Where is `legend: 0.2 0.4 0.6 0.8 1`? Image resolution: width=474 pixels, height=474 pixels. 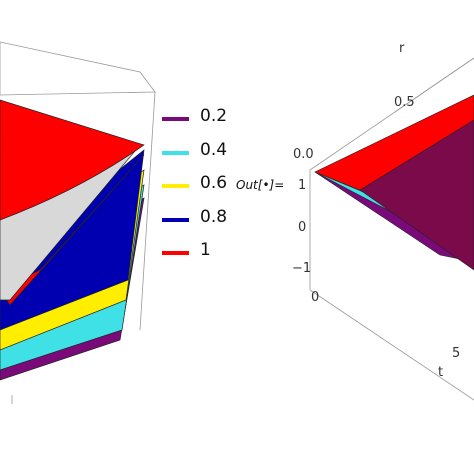
legend: 0.2 0.4 0.6 0.8 1 is located at coordinates (202, 188).